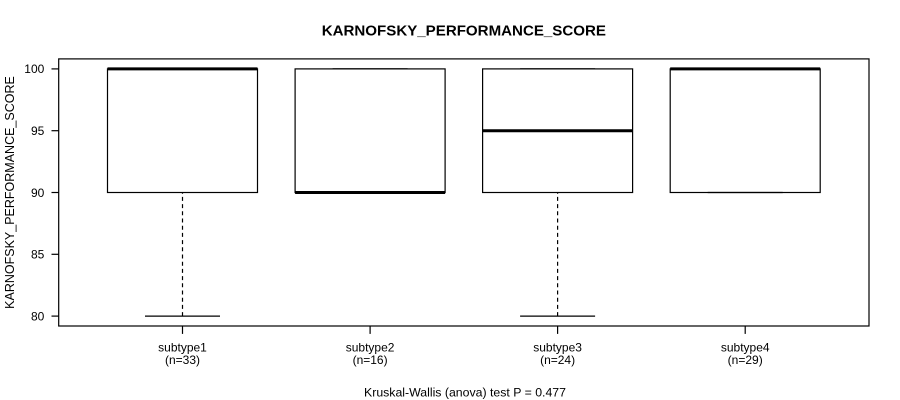 The width and height of the screenshot is (900, 400). What do you see at coordinates (38, 316) in the screenshot?
I see `svg-text: 80` at bounding box center [38, 316].